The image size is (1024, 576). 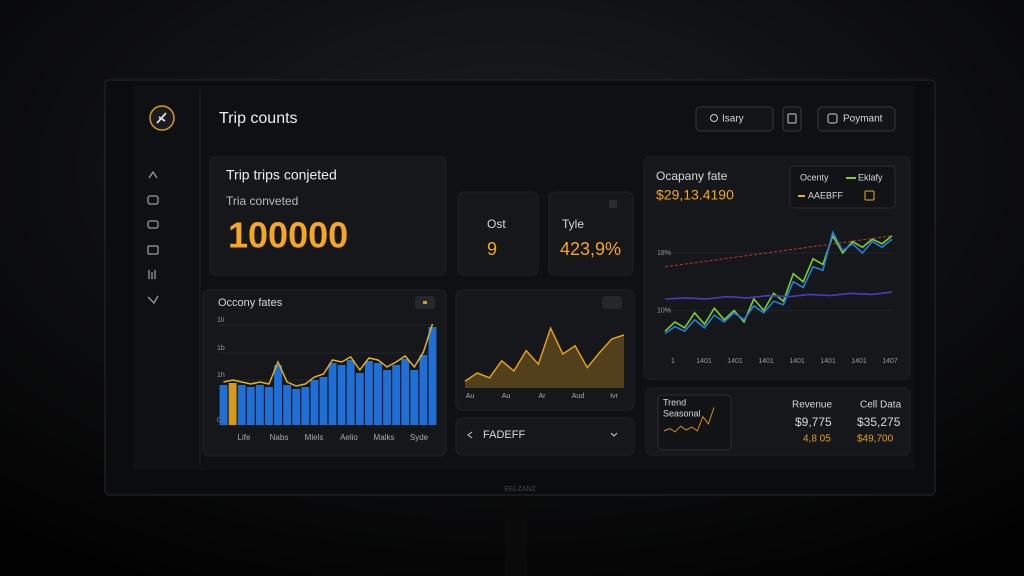 What do you see at coordinates (219, 420) in the screenshot?
I see `y-tick-label: 0` at bounding box center [219, 420].